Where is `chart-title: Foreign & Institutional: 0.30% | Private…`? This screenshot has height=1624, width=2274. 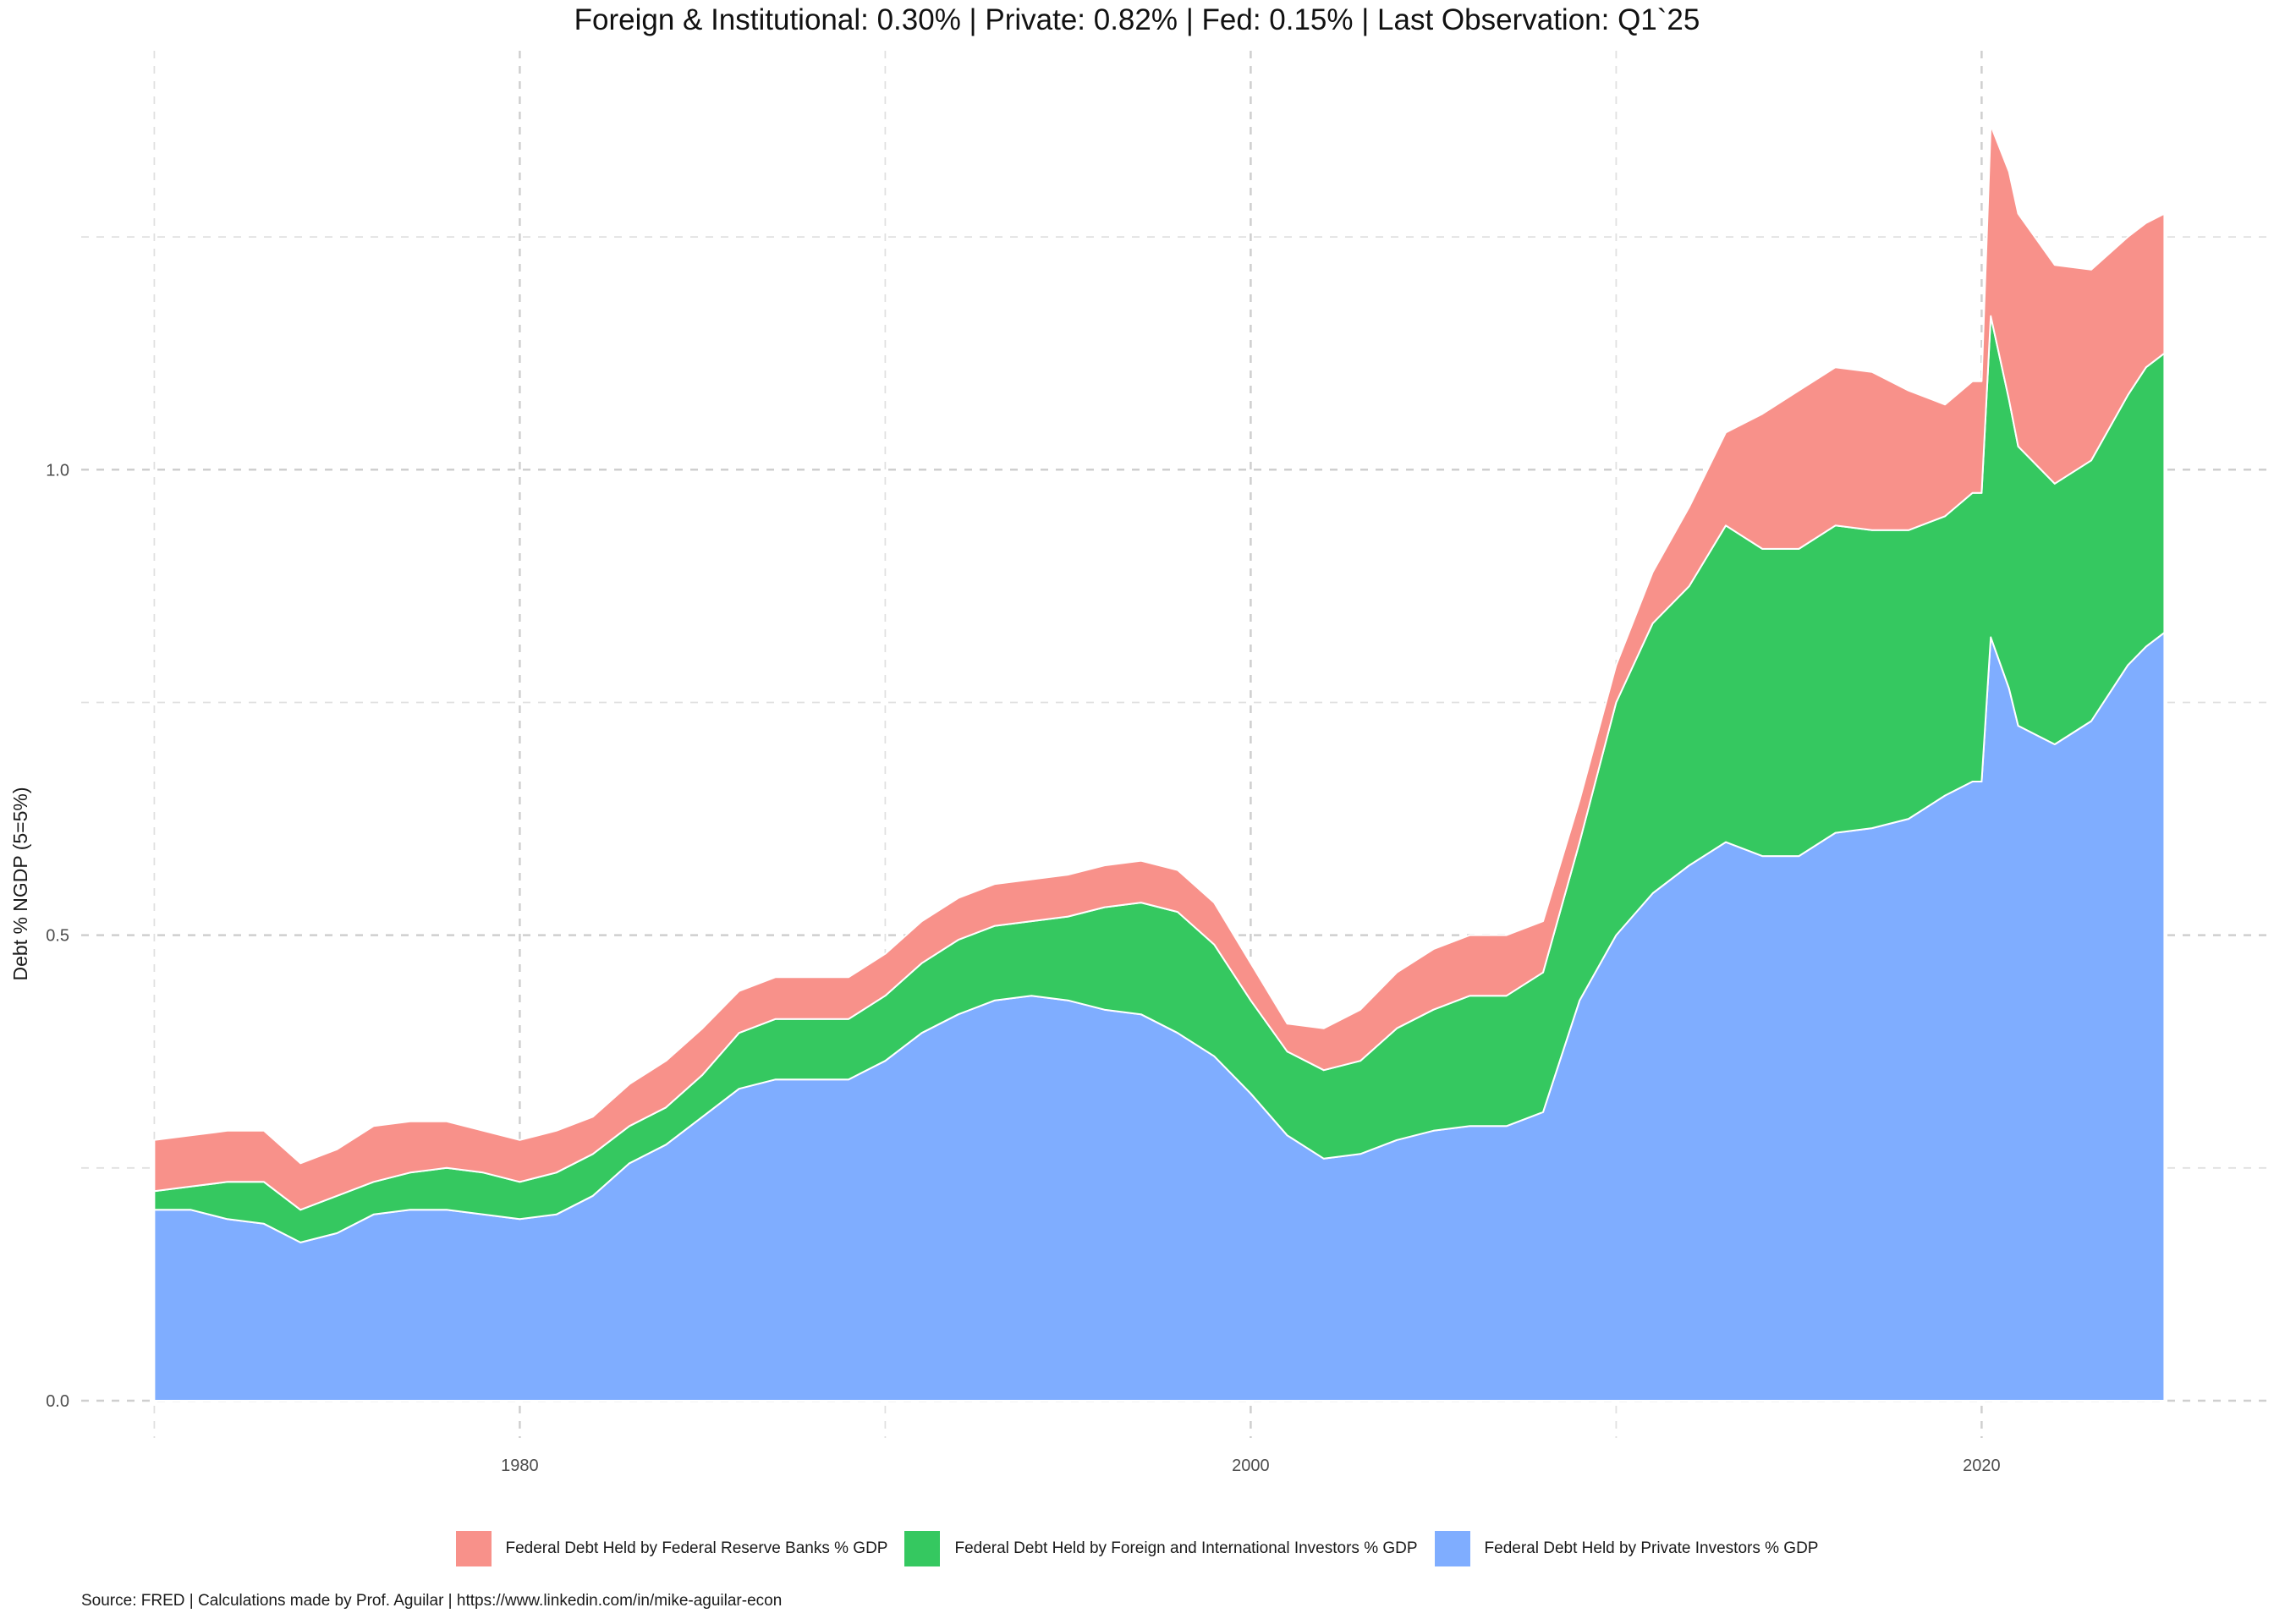 chart-title: Foreign & Institutional: 0.30% | Private… is located at coordinates (1137, 19).